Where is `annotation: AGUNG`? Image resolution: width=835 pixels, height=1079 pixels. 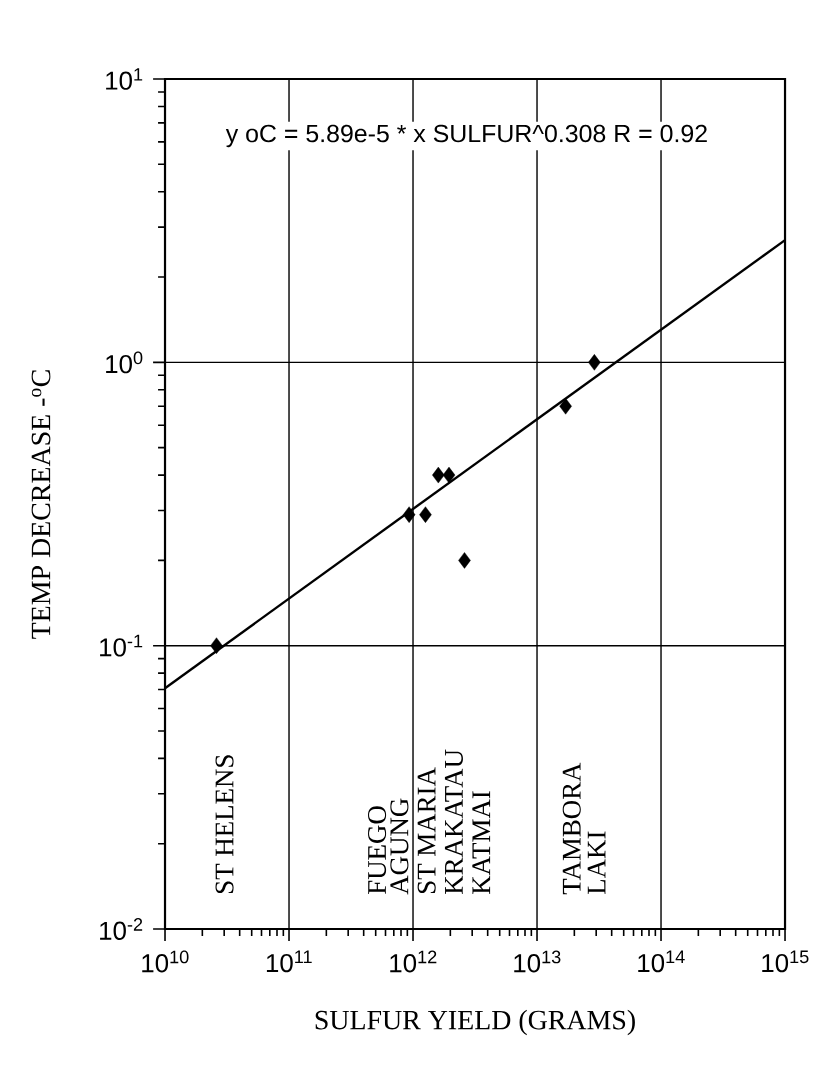
annotation: AGUNG is located at coordinates (399, 846).